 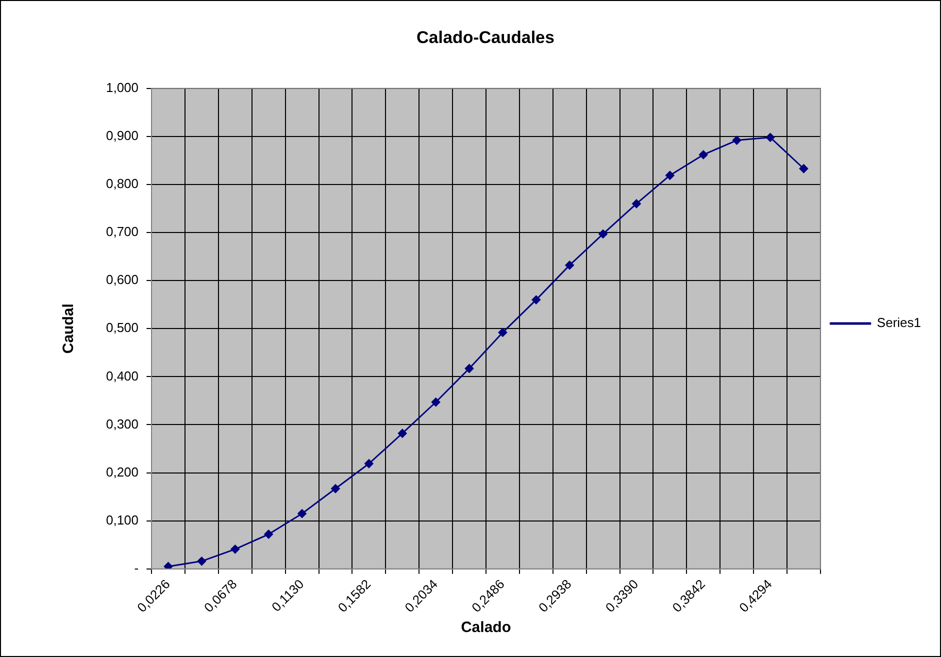 What do you see at coordinates (122, 520) in the screenshot?
I see `y-tick-label: 0,100` at bounding box center [122, 520].